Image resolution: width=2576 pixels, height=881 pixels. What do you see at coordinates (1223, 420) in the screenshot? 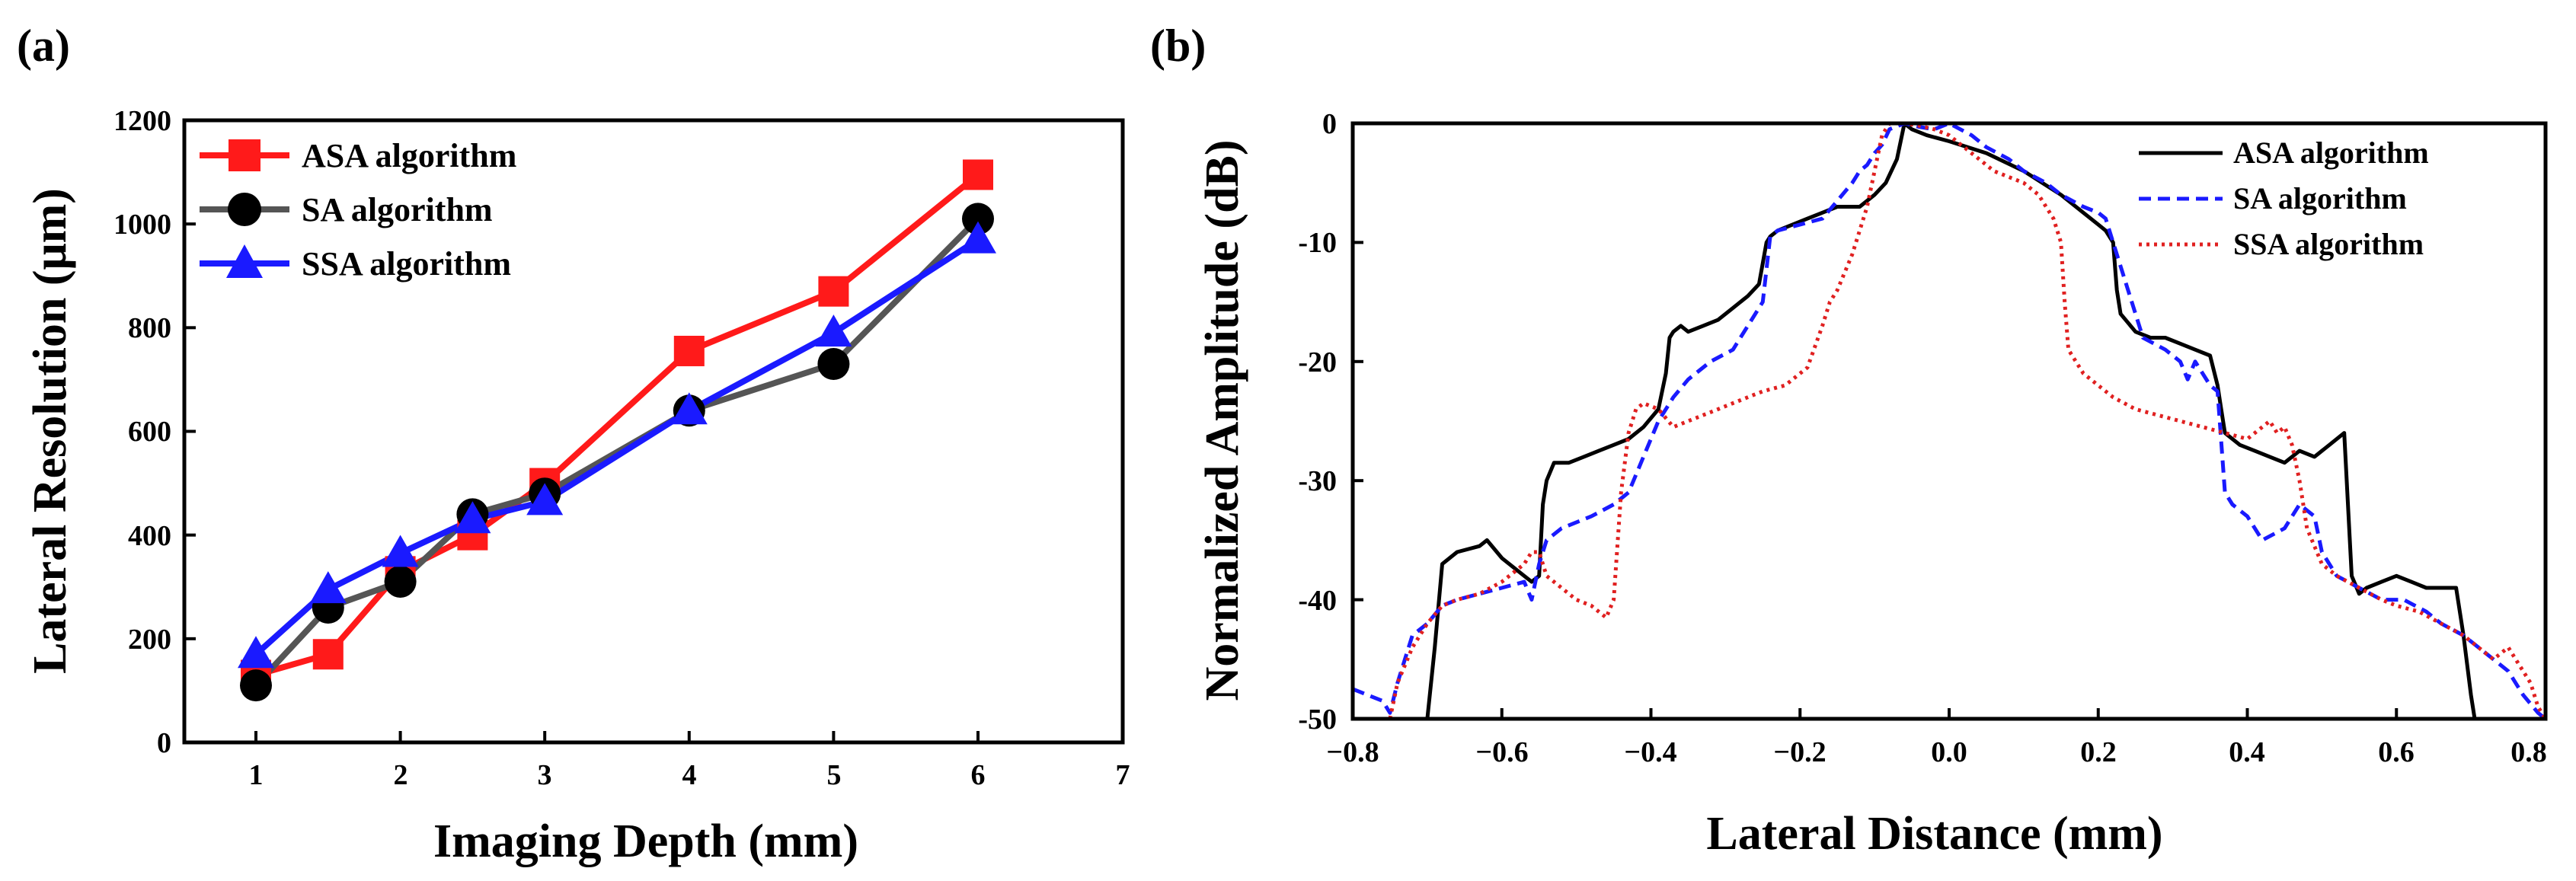
I see `panel-b-y-axis-label: Normalized Amplitude (dB)` at bounding box center [1223, 420].